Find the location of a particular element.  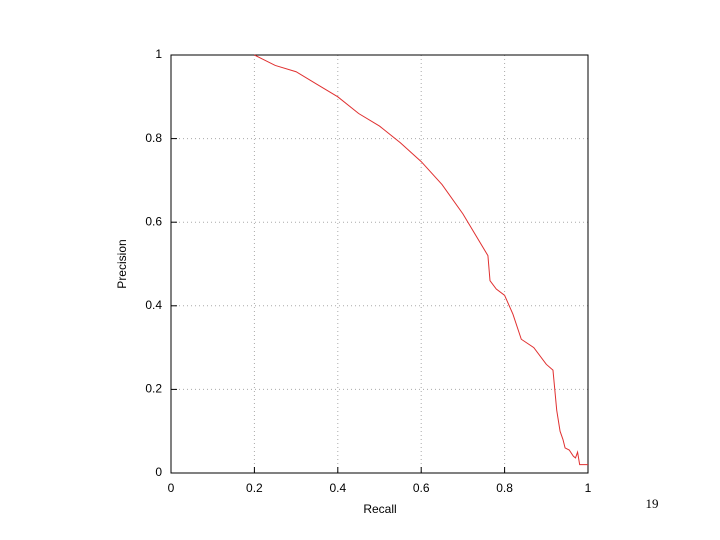

page-number: 19 is located at coordinates (652, 503).